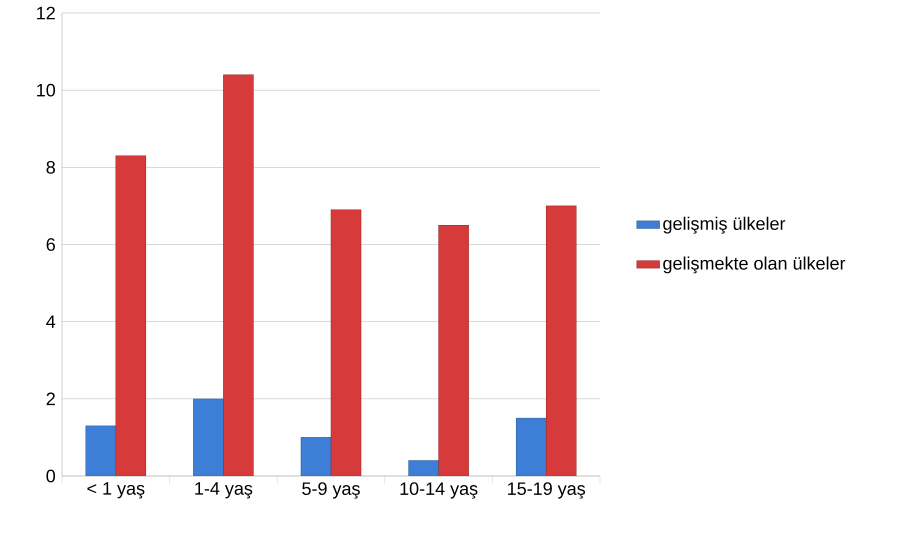 This screenshot has width=916, height=537. What do you see at coordinates (754, 265) in the screenshot?
I see `legend-label: gelişmekte olan ülkeler` at bounding box center [754, 265].